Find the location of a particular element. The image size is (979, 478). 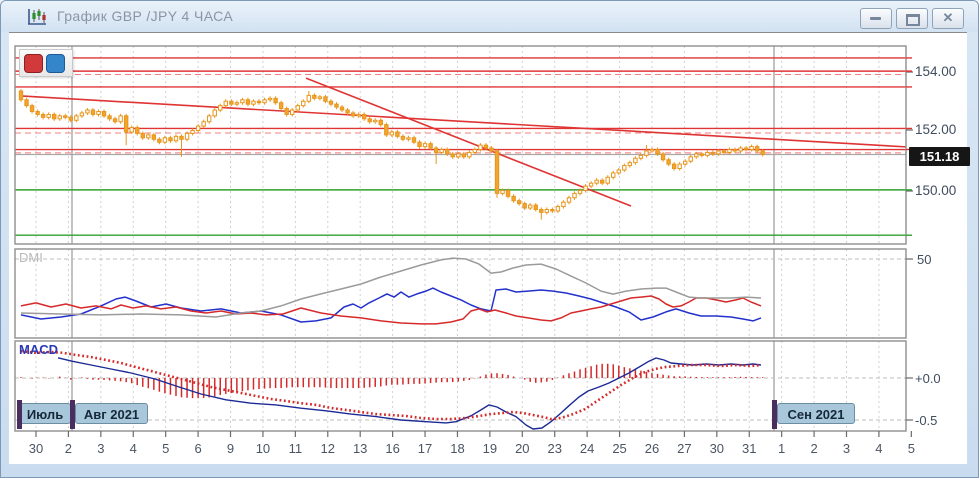

date-label: 2 is located at coordinates (68, 448).